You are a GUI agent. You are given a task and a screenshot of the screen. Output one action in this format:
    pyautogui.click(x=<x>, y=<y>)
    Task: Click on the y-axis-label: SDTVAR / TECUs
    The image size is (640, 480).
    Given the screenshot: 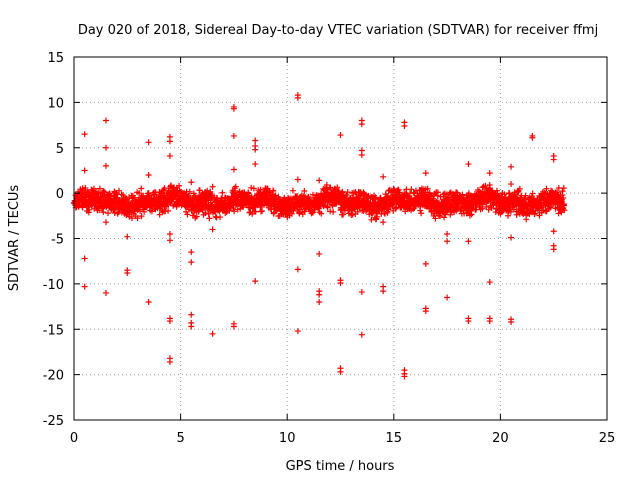 What is the action you would take?
    pyautogui.click(x=14, y=238)
    